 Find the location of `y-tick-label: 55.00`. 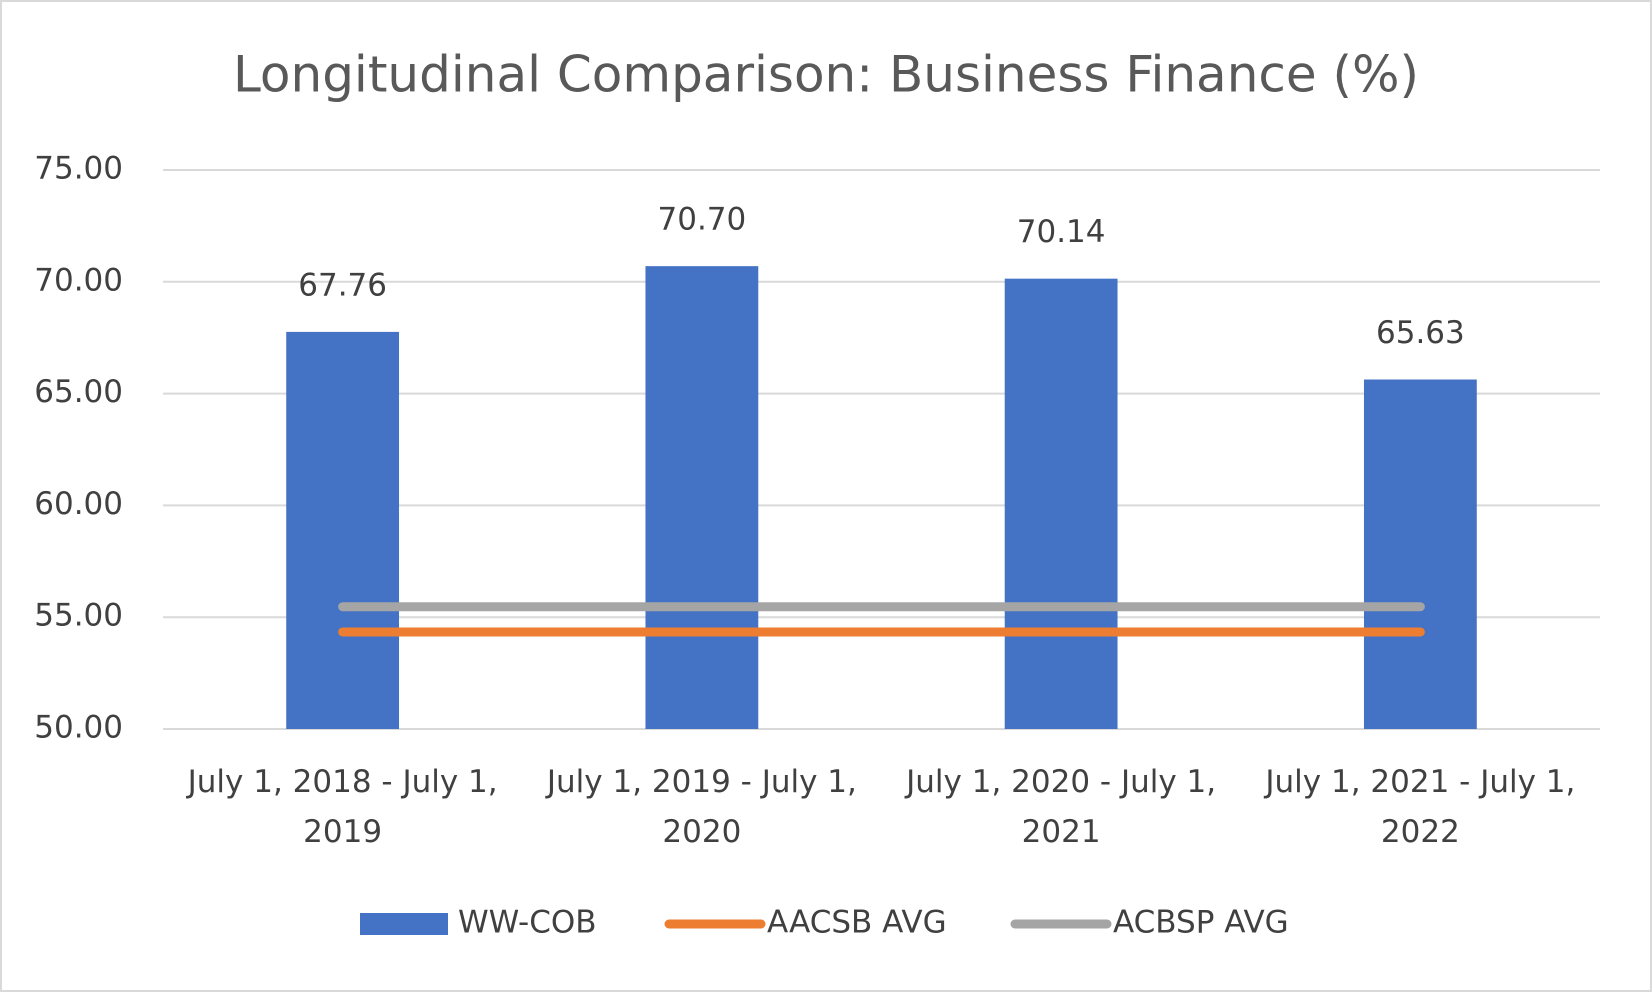

y-tick-label: 55.00 is located at coordinates (78, 616).